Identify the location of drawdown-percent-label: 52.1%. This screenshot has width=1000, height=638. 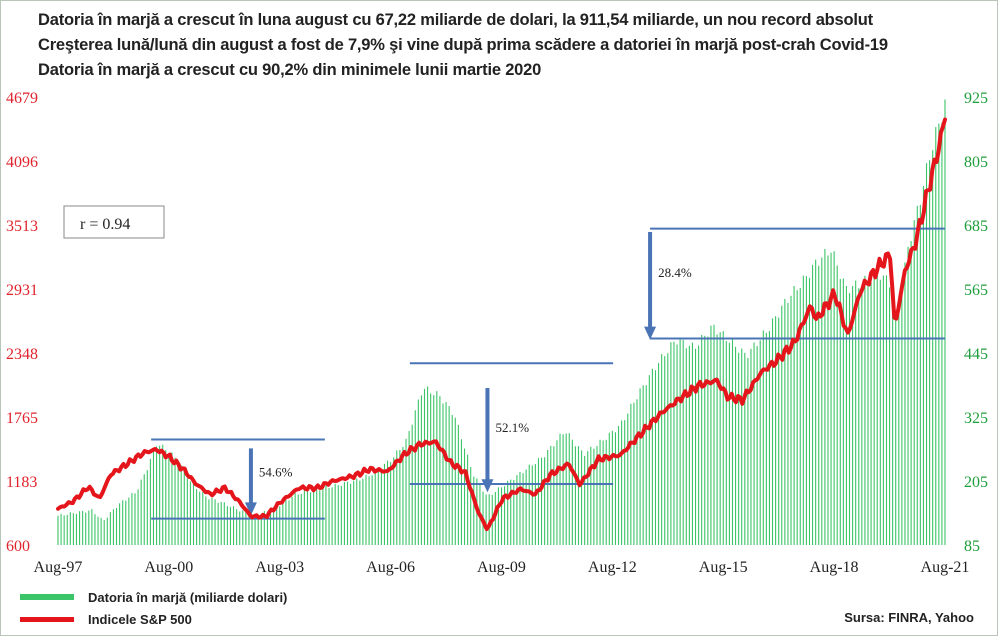
(512, 427).